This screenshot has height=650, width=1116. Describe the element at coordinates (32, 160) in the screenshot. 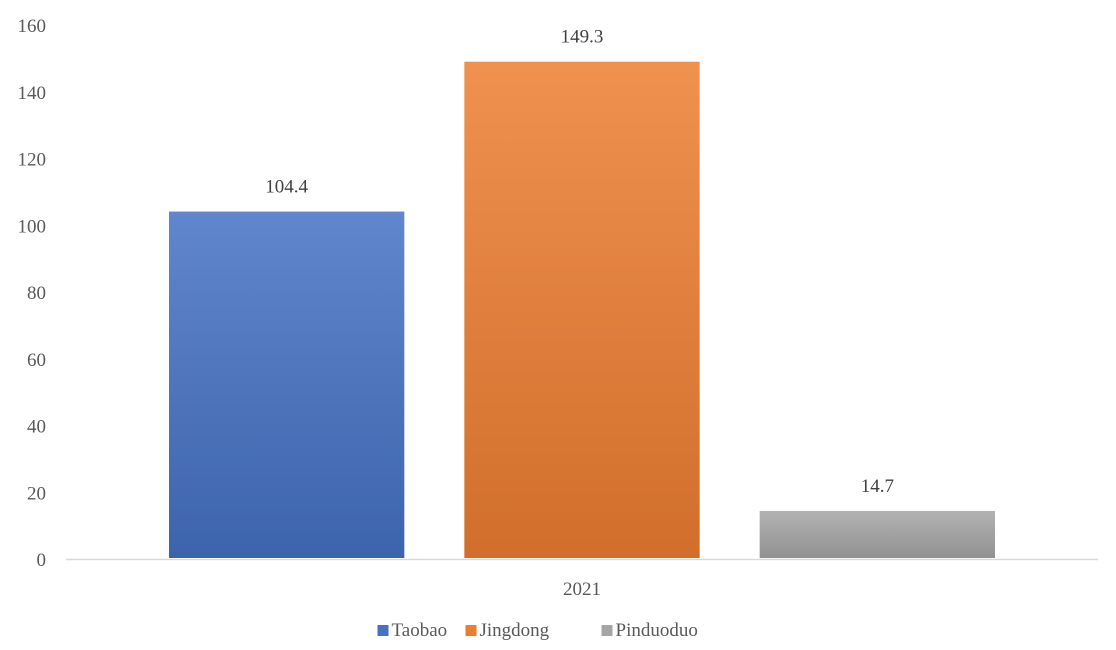

I see `y-tick-label: 120` at that location.